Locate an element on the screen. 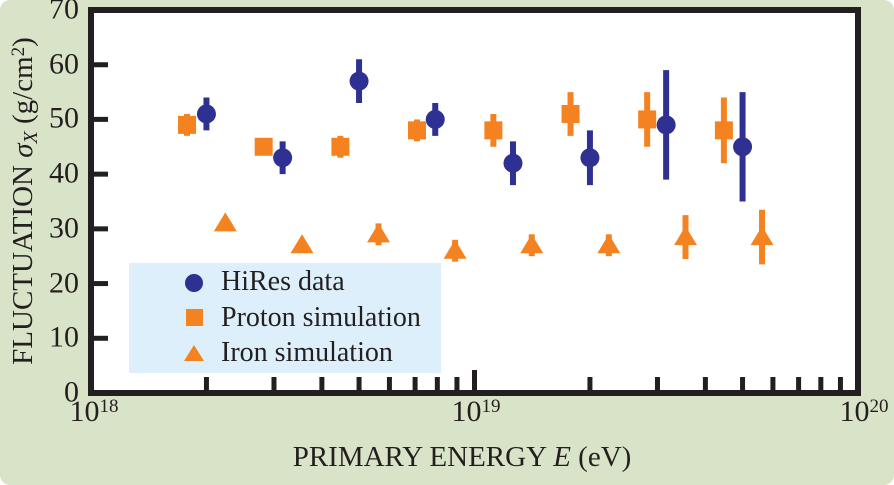 The height and width of the screenshot is (485, 894). y-tick-label: 20 is located at coordinates (64, 282).